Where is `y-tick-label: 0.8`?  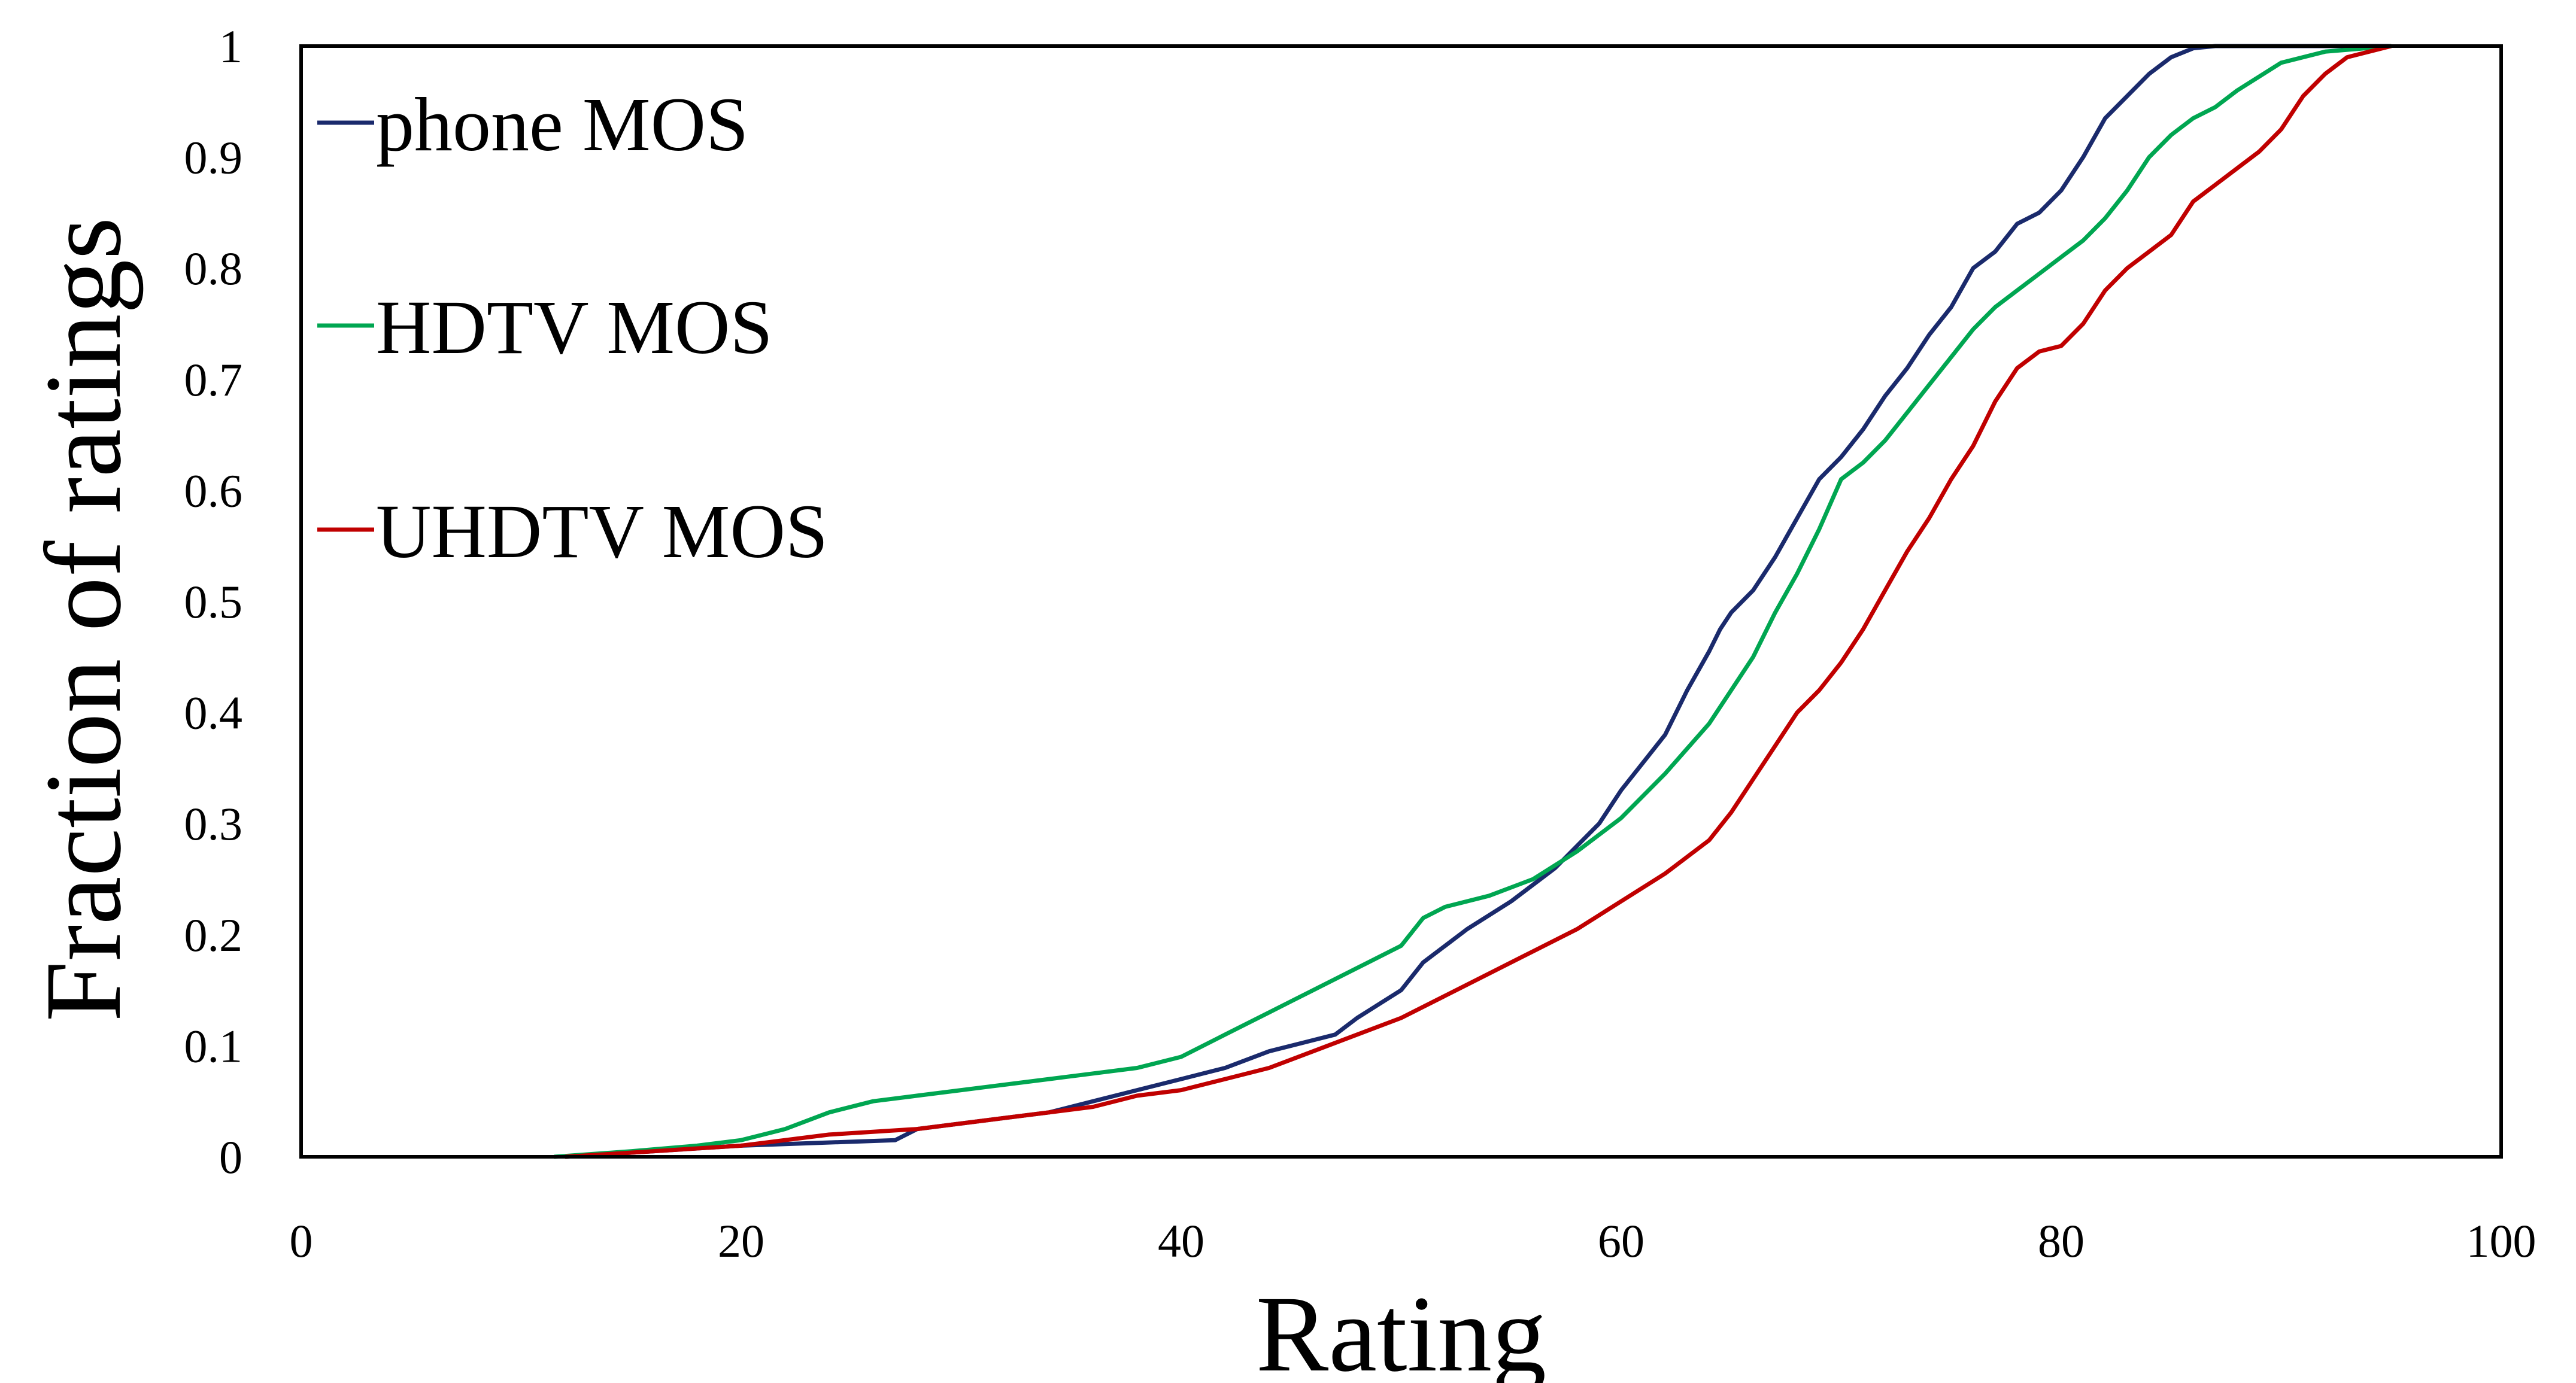
y-tick-label: 0.8 is located at coordinates (213, 268).